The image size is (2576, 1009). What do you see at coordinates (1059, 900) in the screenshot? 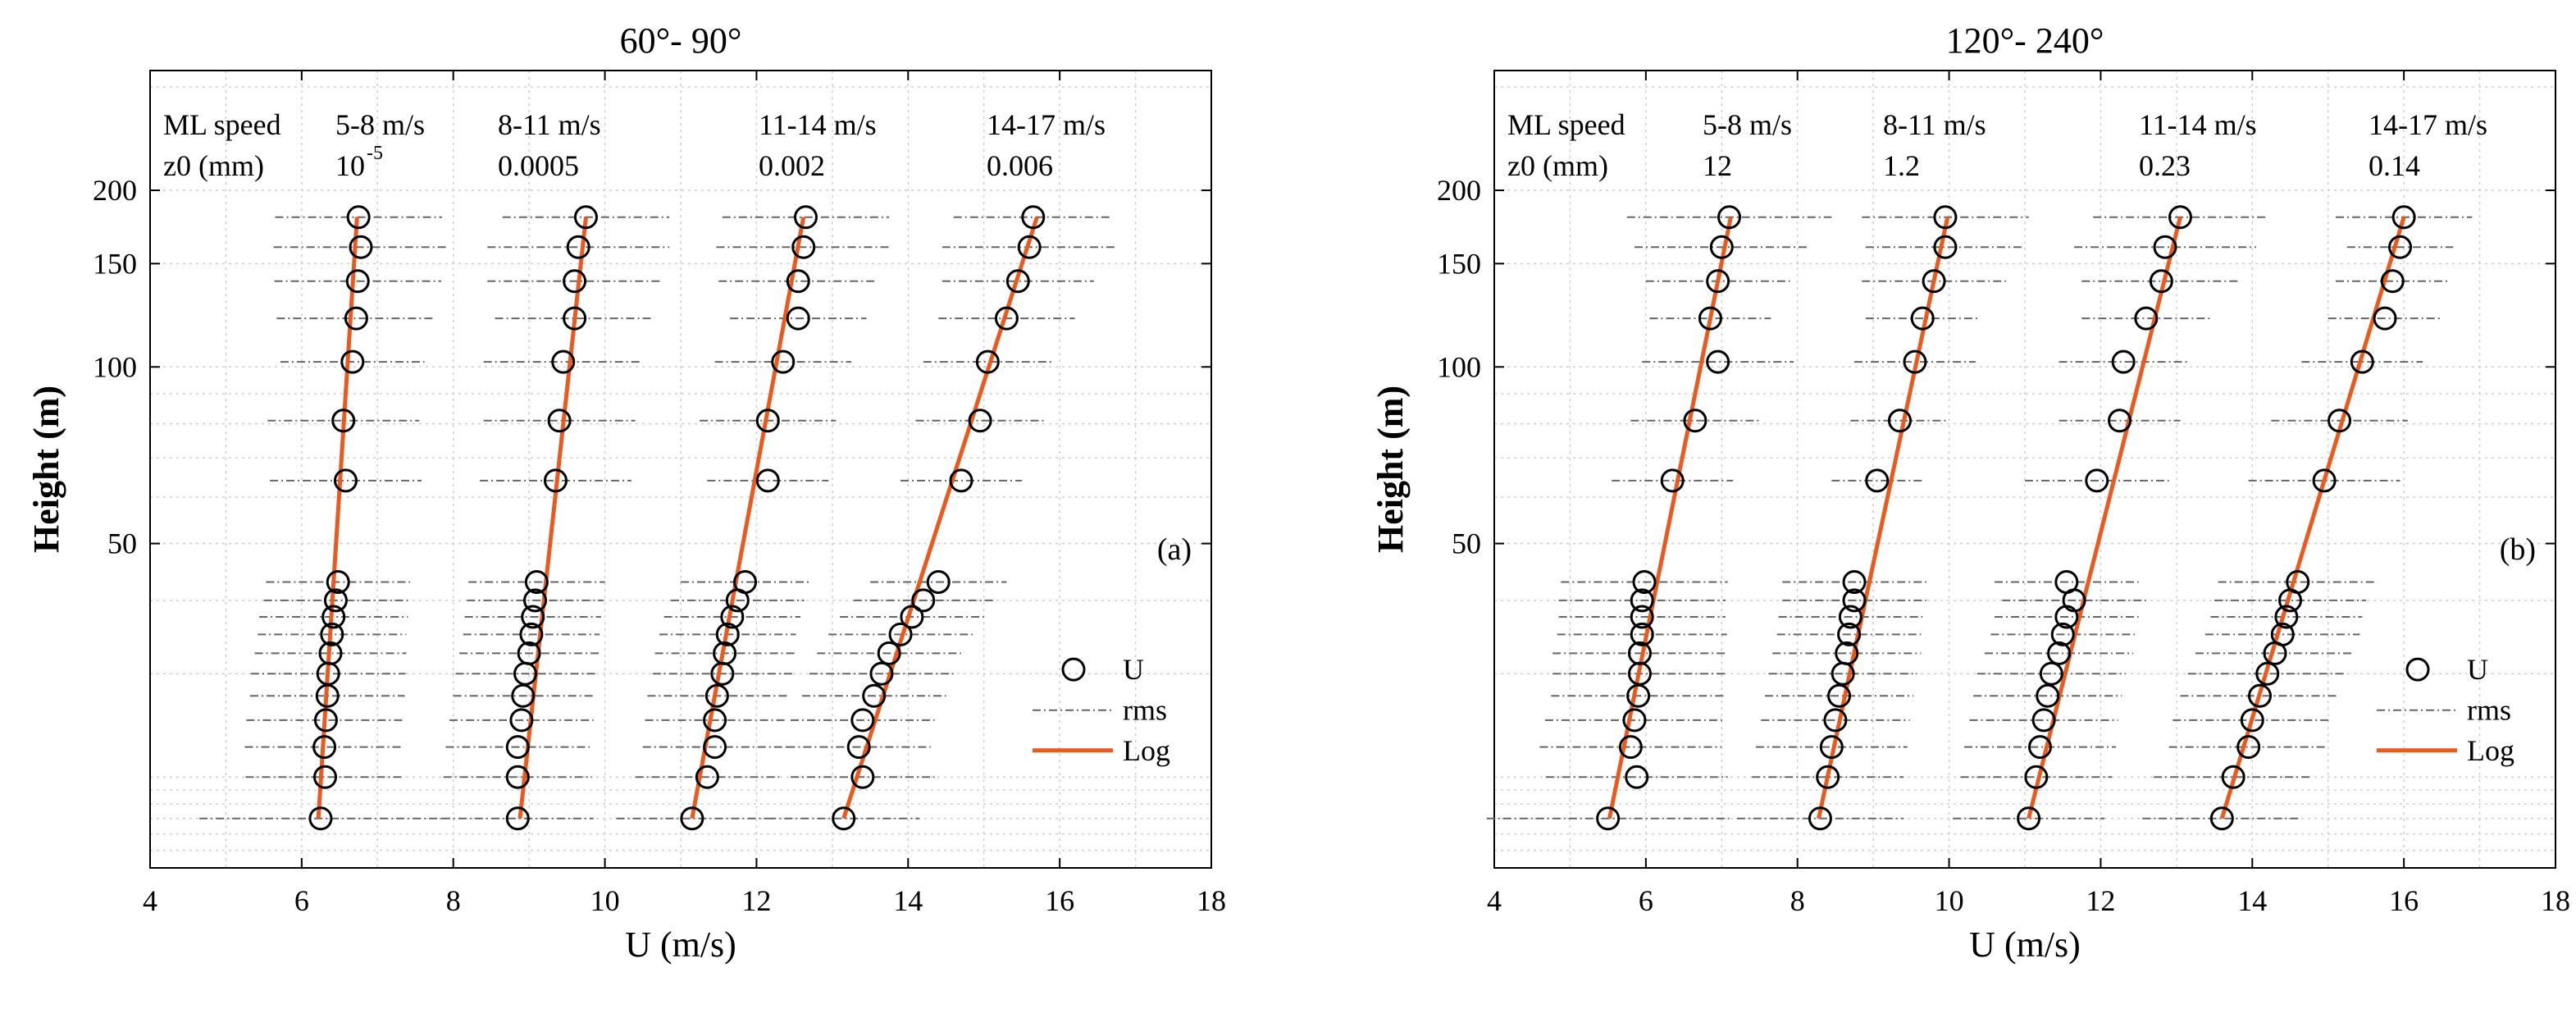
I see `x-tick-label: 16` at bounding box center [1059, 900].